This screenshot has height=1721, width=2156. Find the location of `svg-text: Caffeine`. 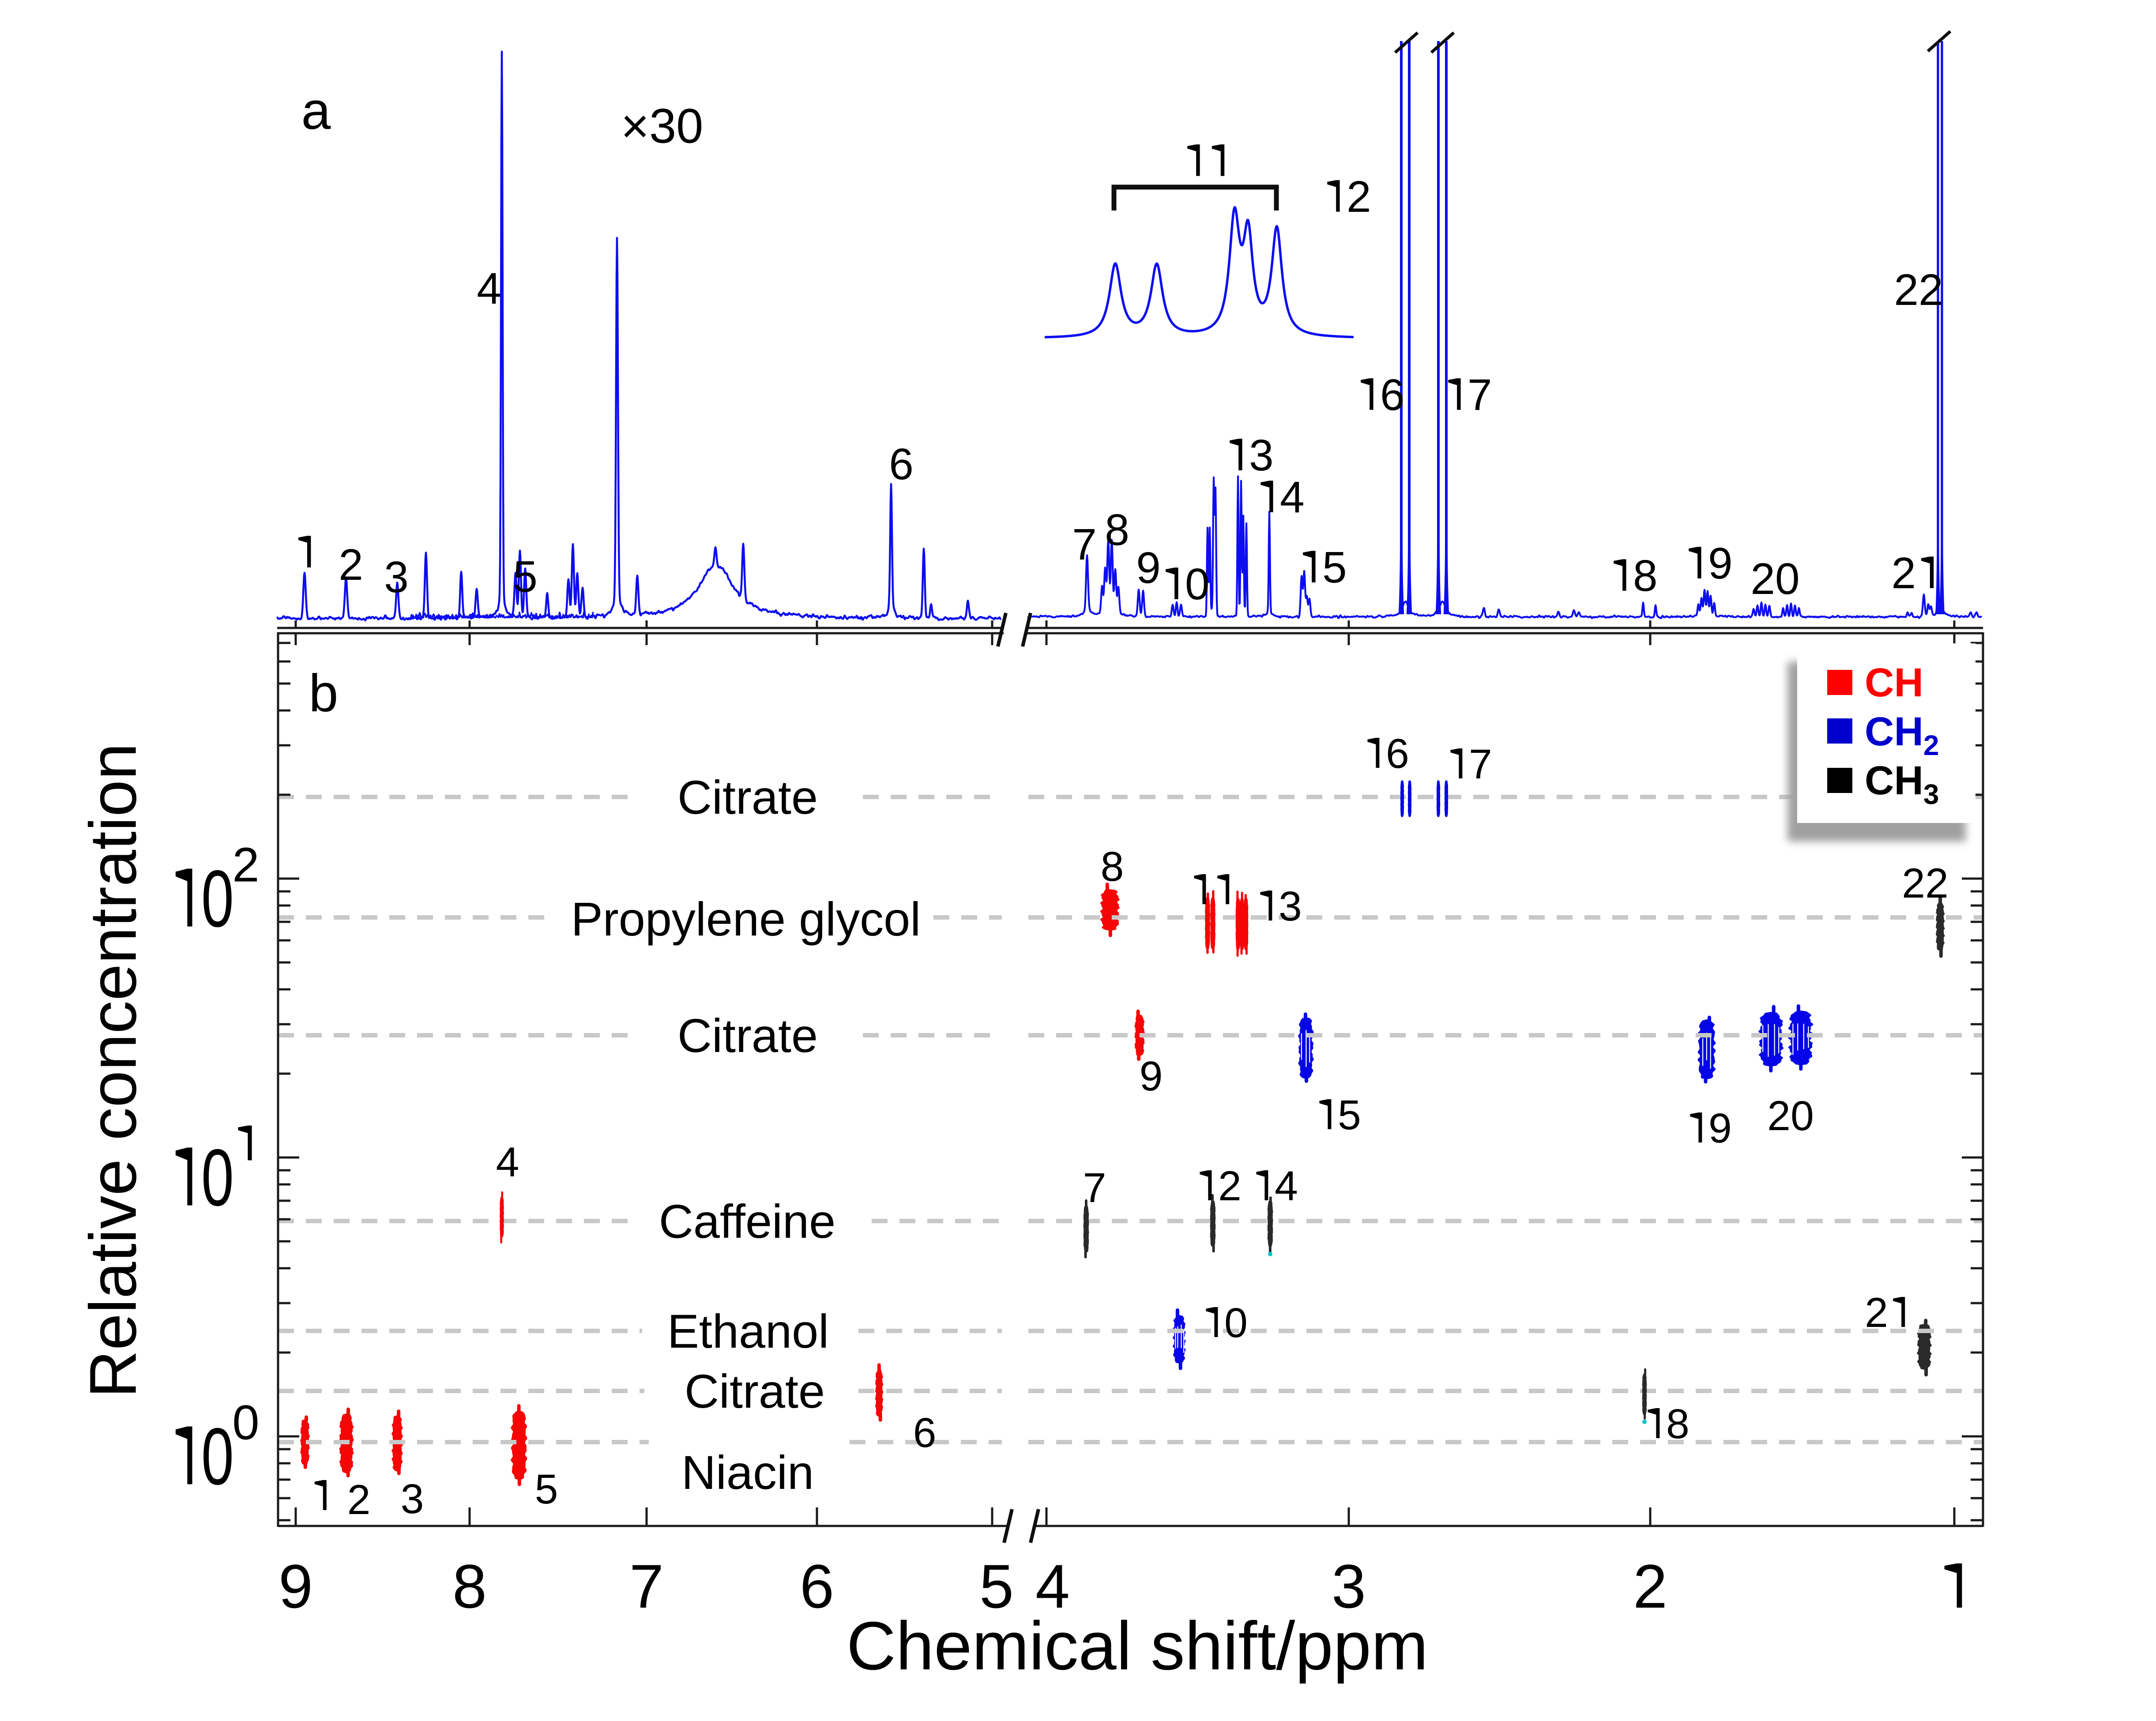

svg-text: Caffeine is located at coordinates (747, 1222).